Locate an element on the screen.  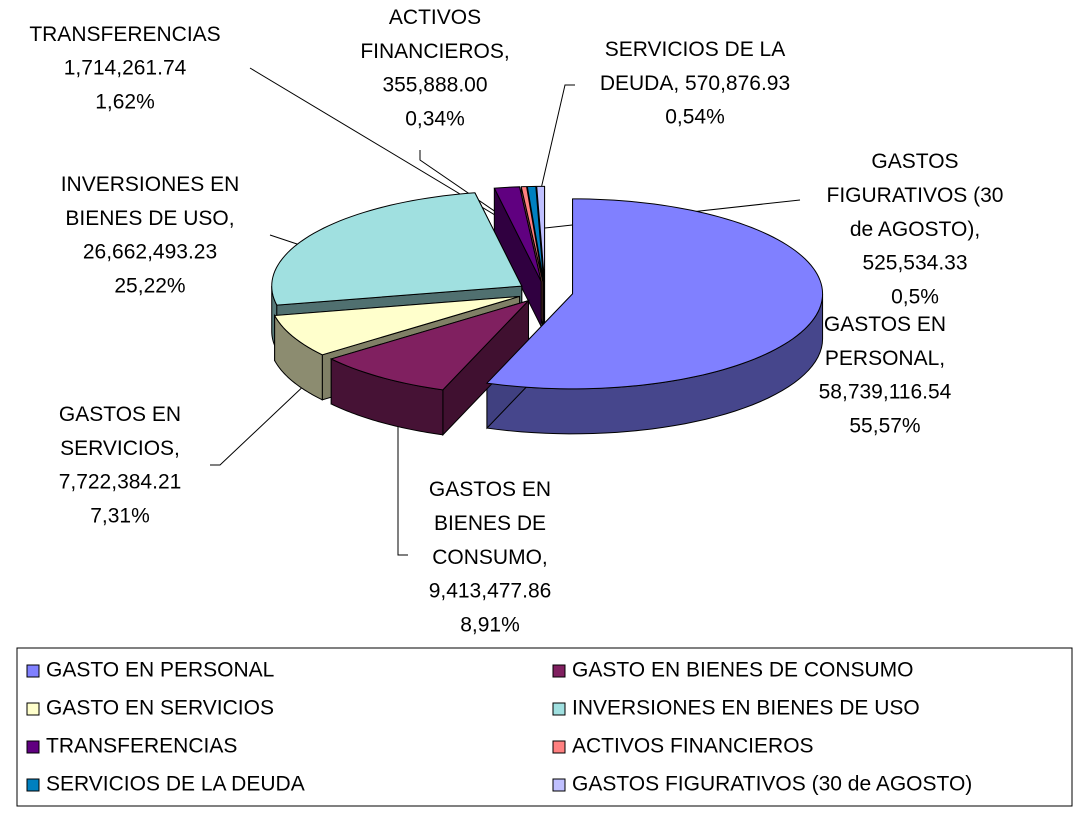
data-label-name: SERVICIOS, is located at coordinates (120, 448).